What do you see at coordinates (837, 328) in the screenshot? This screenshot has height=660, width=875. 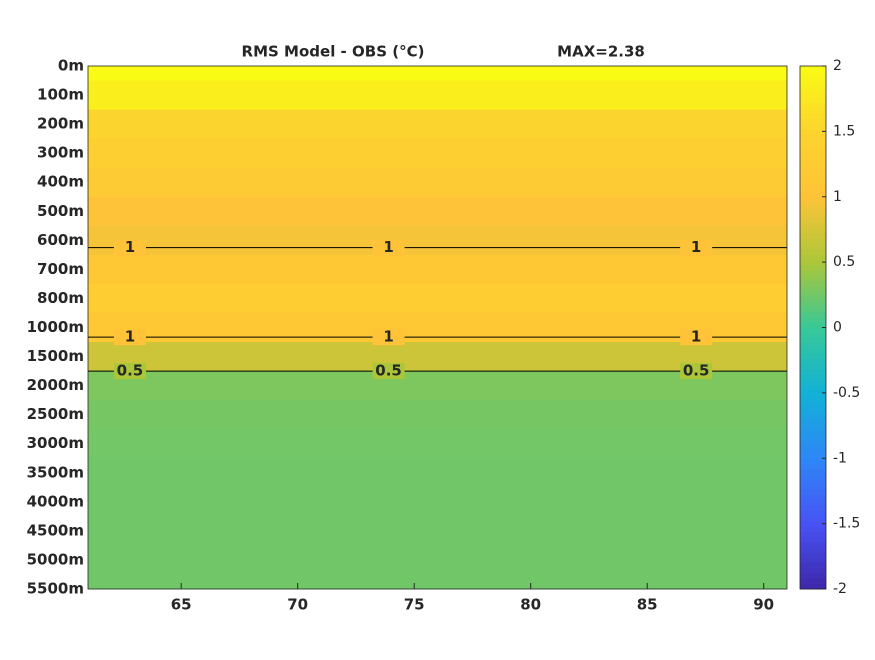 I see `colorbar-tick-label: 0` at bounding box center [837, 328].